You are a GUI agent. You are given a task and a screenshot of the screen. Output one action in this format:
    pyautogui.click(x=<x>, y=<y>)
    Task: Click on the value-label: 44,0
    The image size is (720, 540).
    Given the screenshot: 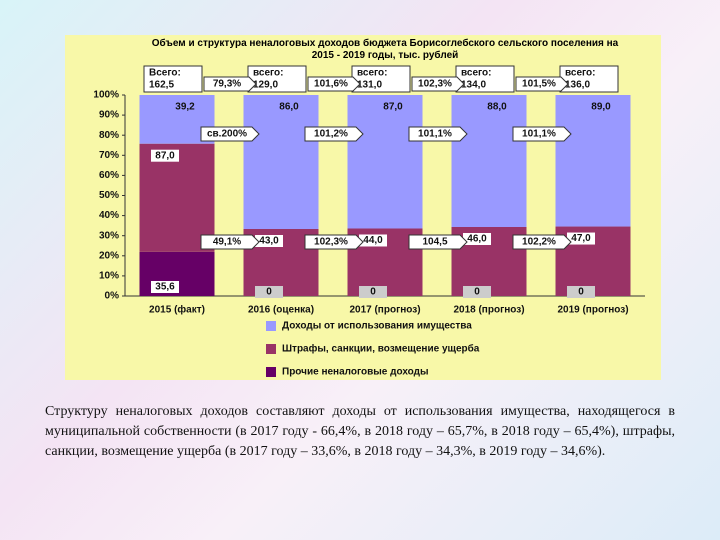 What is the action you would take?
    pyautogui.click(x=373, y=240)
    